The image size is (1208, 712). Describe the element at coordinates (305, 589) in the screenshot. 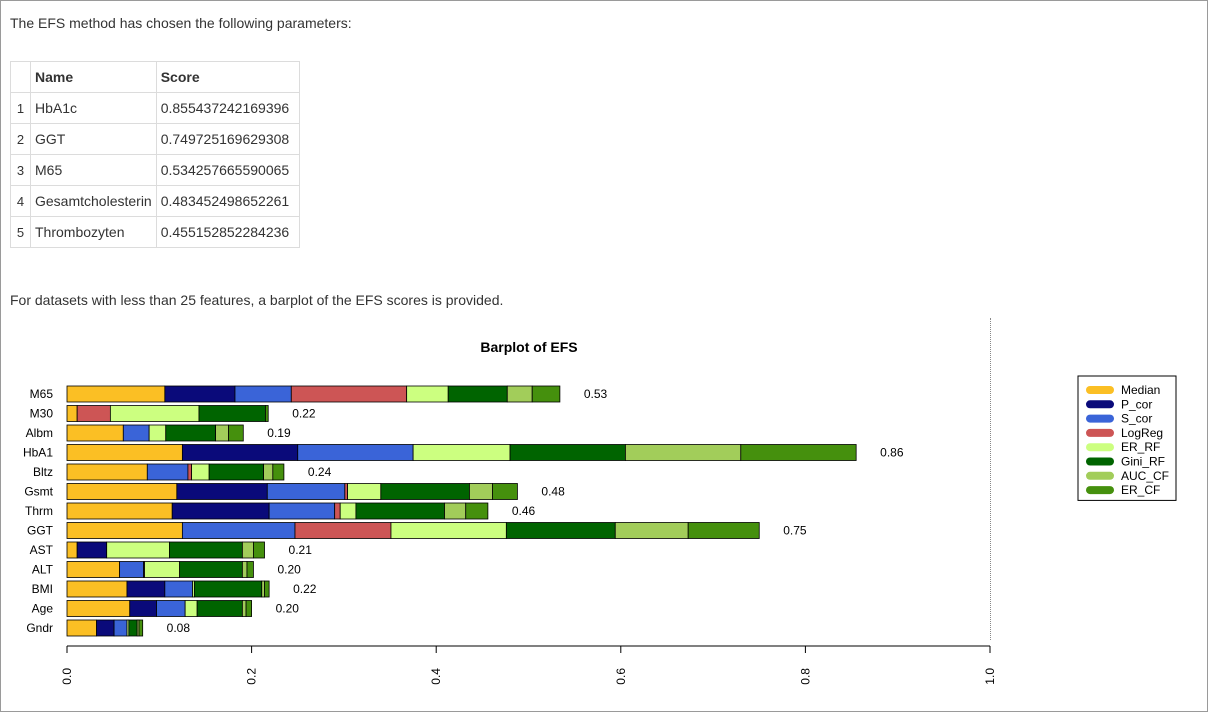

I see `total-label-bmi: 0.22` at that location.